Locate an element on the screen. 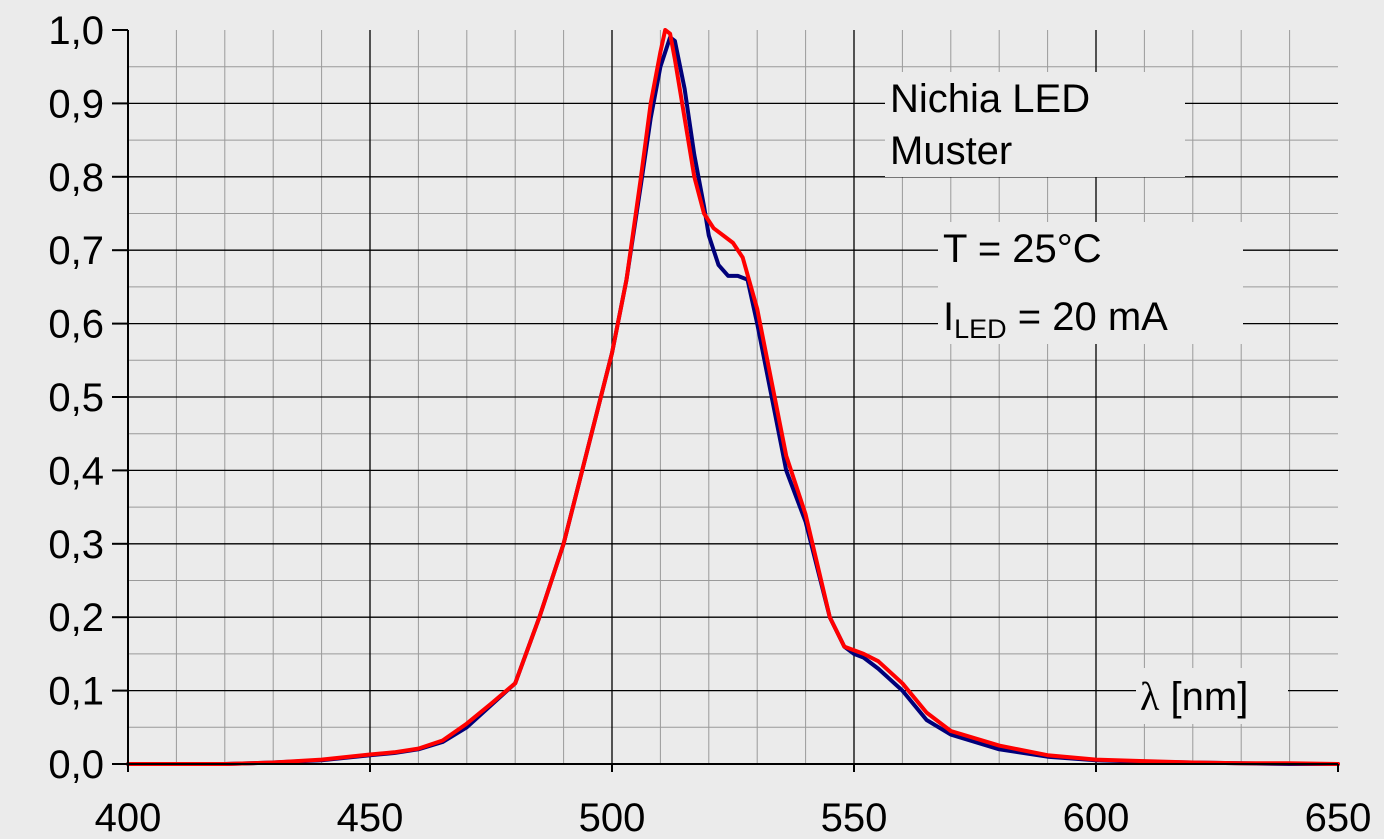 The height and width of the screenshot is (839, 1384). x-axis-unit-box is located at coordinates (1212, 696).